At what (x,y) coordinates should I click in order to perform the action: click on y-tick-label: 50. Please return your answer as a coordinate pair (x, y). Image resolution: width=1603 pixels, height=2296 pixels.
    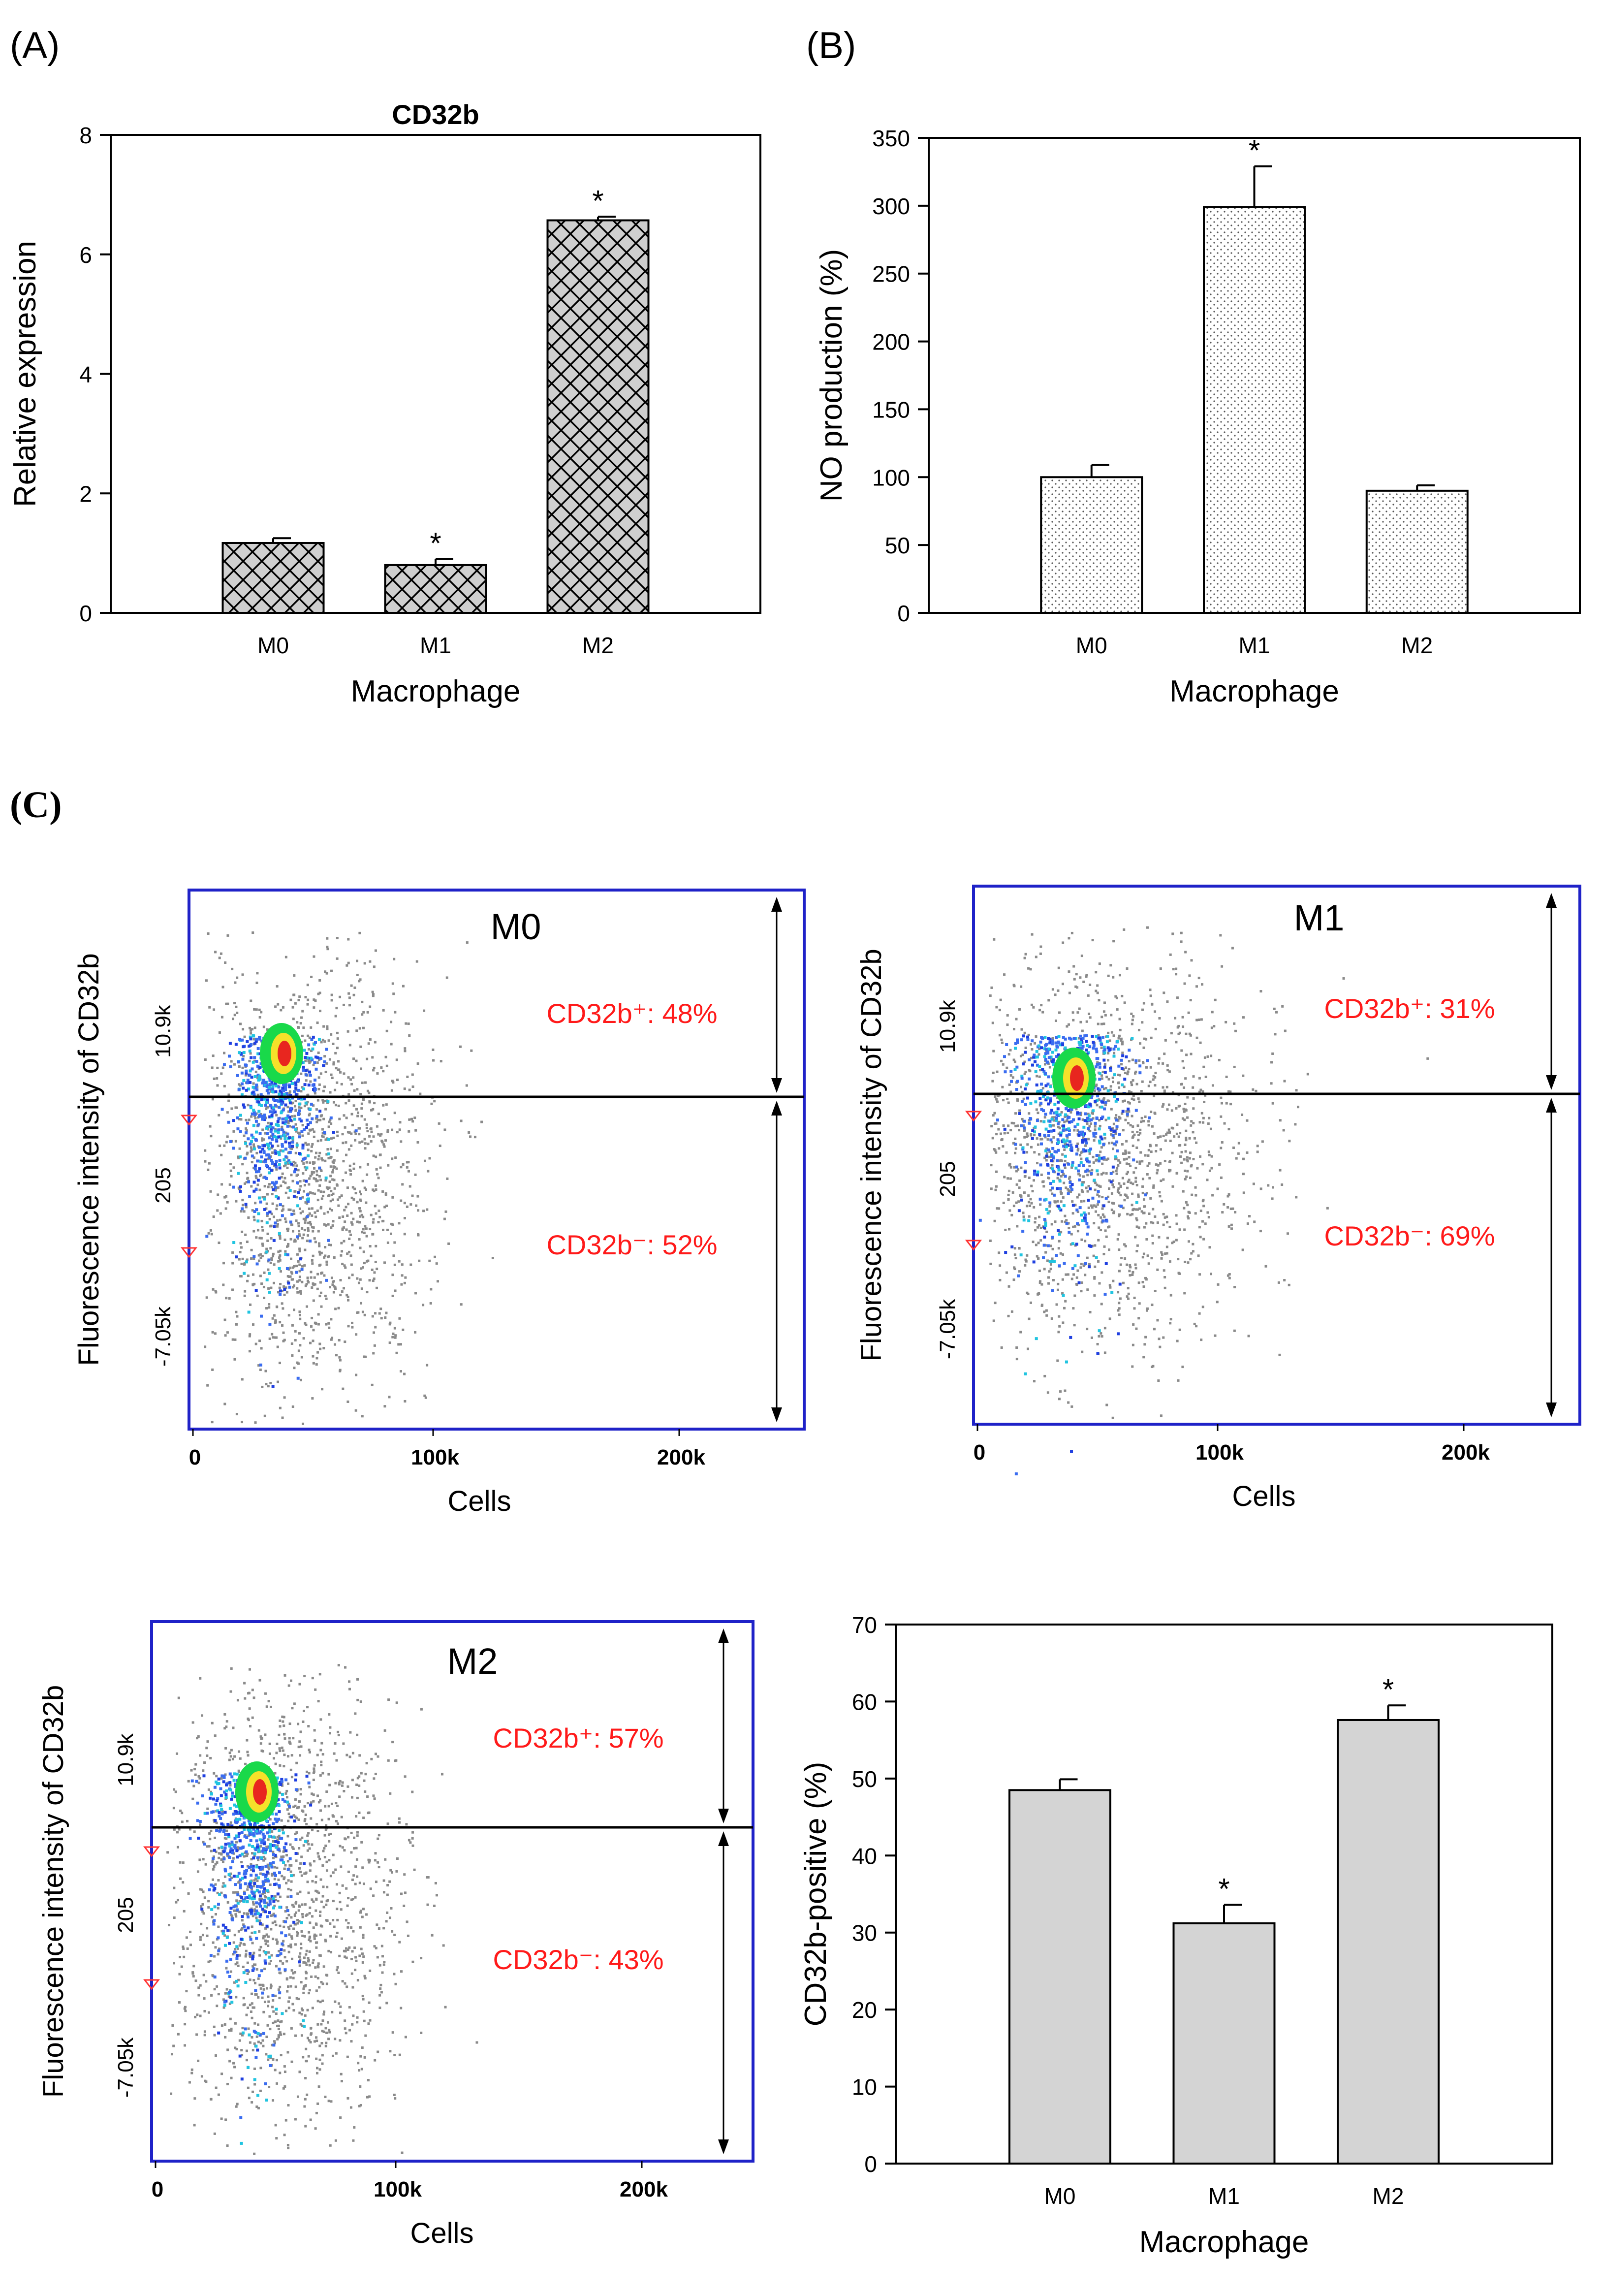
    Looking at the image, I should click on (897, 545).